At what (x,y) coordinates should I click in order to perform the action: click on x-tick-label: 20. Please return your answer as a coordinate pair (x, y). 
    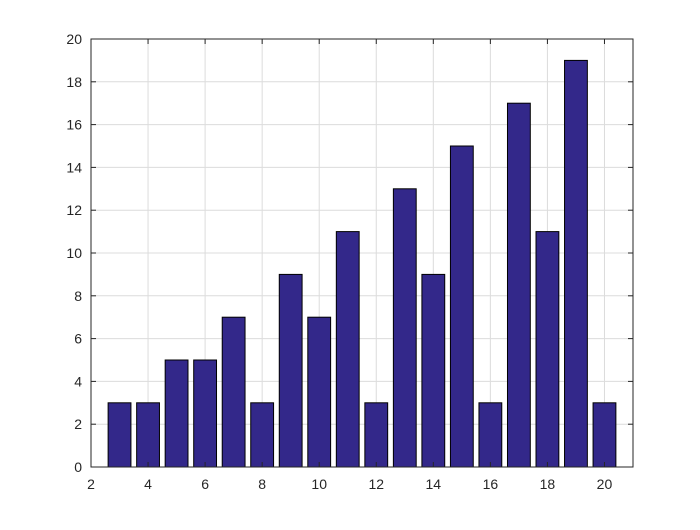
    Looking at the image, I should click on (605, 484).